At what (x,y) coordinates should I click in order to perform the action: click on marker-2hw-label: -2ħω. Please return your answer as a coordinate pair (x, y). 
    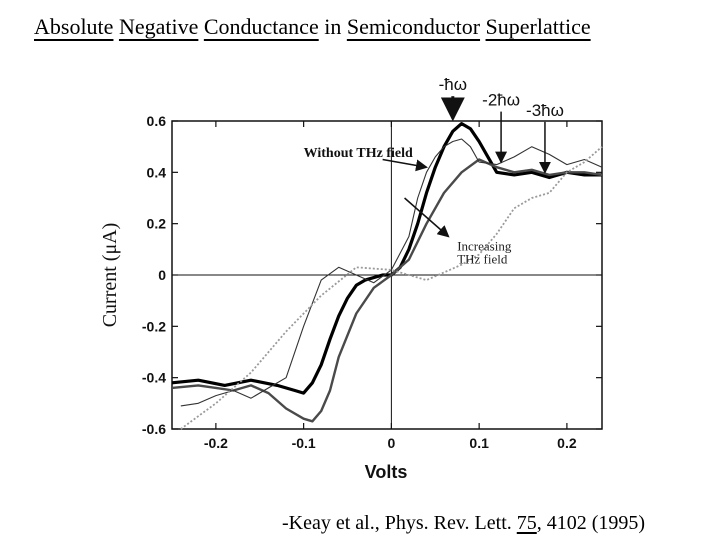
    Looking at the image, I should click on (501, 100).